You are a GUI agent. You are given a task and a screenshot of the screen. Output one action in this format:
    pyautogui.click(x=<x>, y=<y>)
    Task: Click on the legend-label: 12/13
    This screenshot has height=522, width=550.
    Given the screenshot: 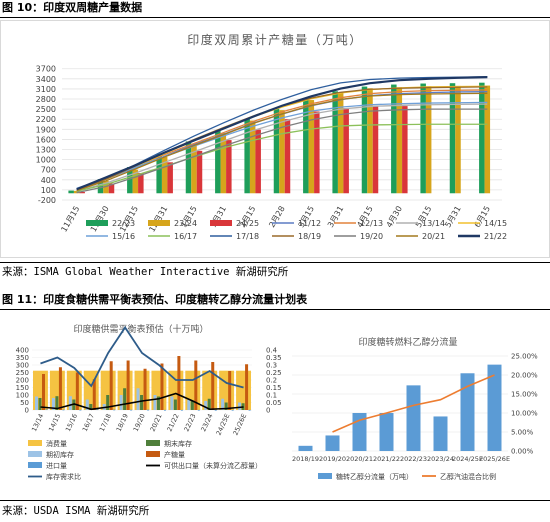 What is the action you would take?
    pyautogui.click(x=371, y=223)
    